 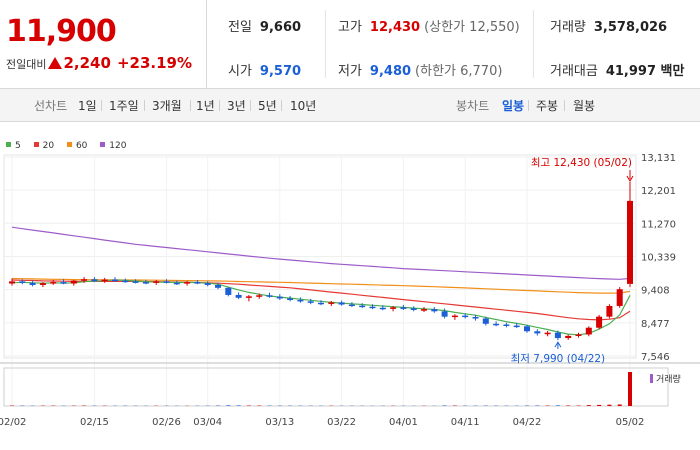 I want to click on legend-ma120: 120, so click(x=113, y=146).